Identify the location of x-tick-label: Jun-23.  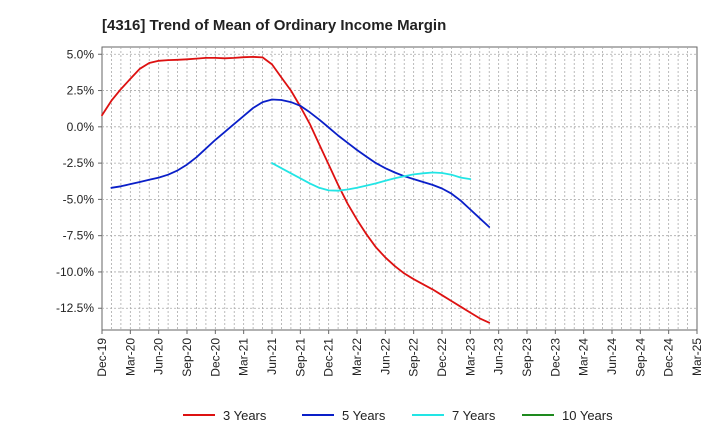
(499, 356).